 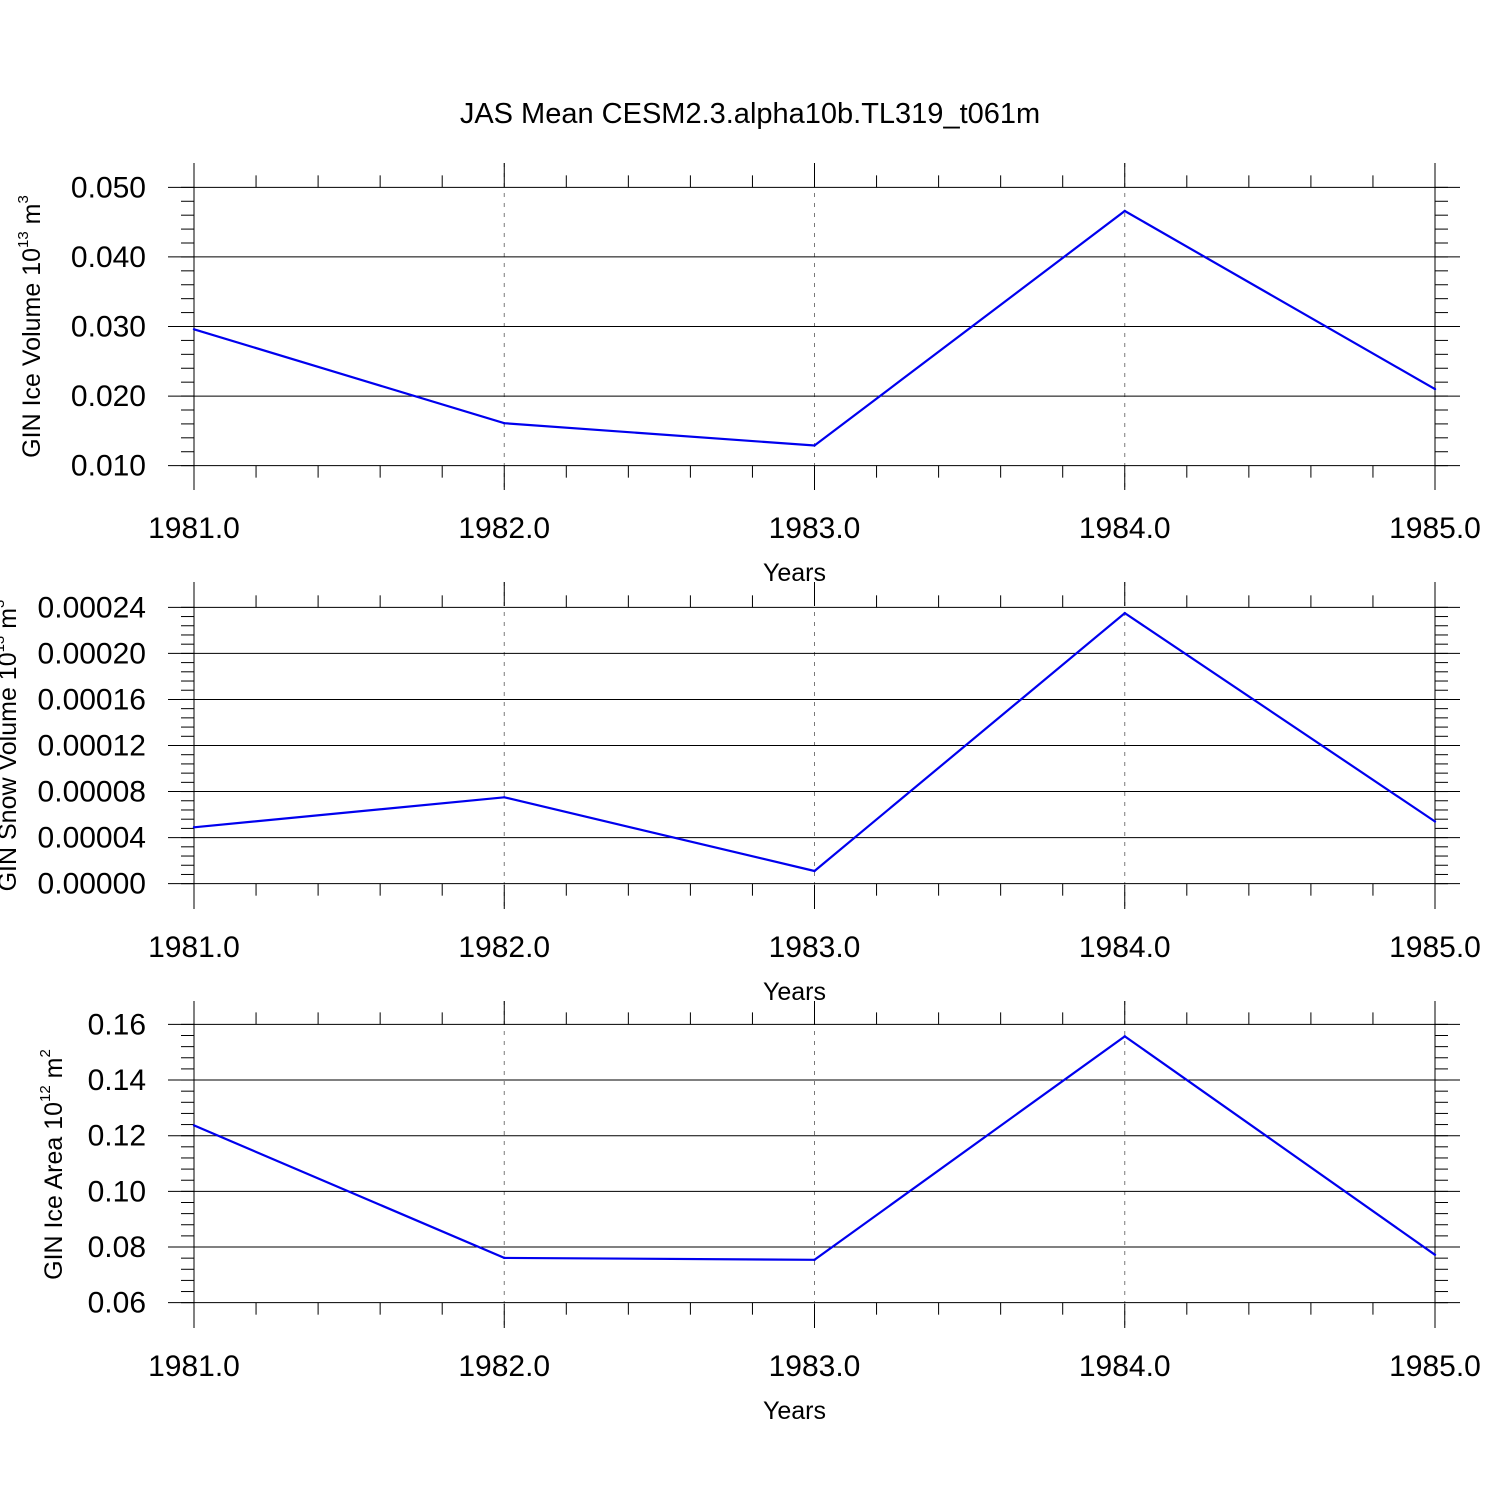 I want to click on y-axis-label: GIN Ice Area 1012 m2, so click(x=52, y=1164).